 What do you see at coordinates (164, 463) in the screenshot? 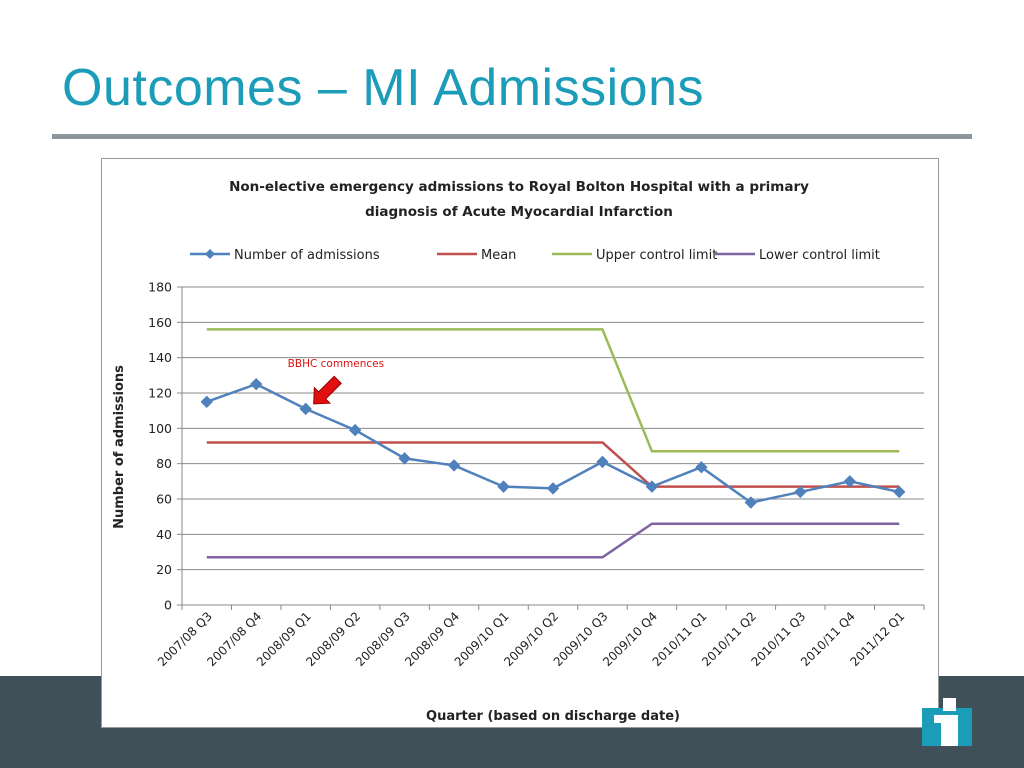
I see `y-tick-label: 80` at bounding box center [164, 463].